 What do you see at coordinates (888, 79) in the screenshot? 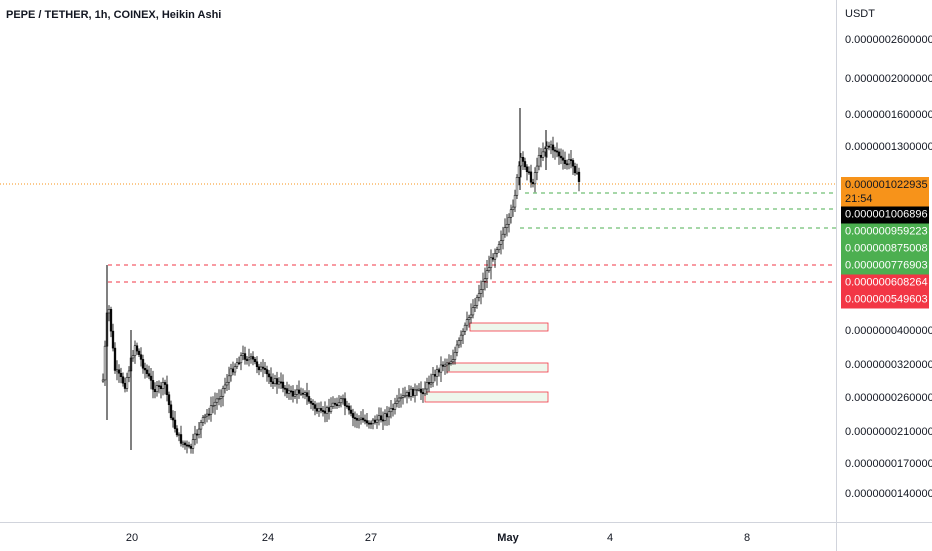
I see `price-tick: 0.0000002000000` at bounding box center [888, 79].